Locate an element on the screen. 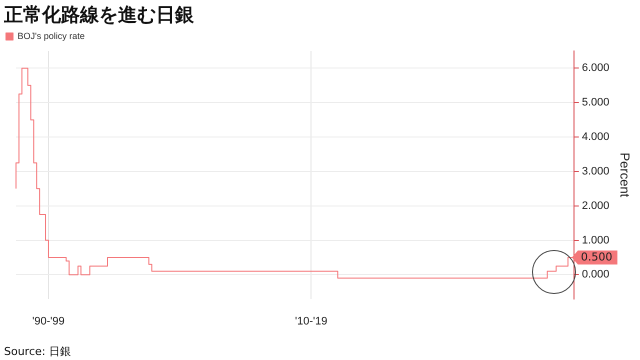 This screenshot has height=360, width=640. y-axis-title: Percent is located at coordinates (625, 175).